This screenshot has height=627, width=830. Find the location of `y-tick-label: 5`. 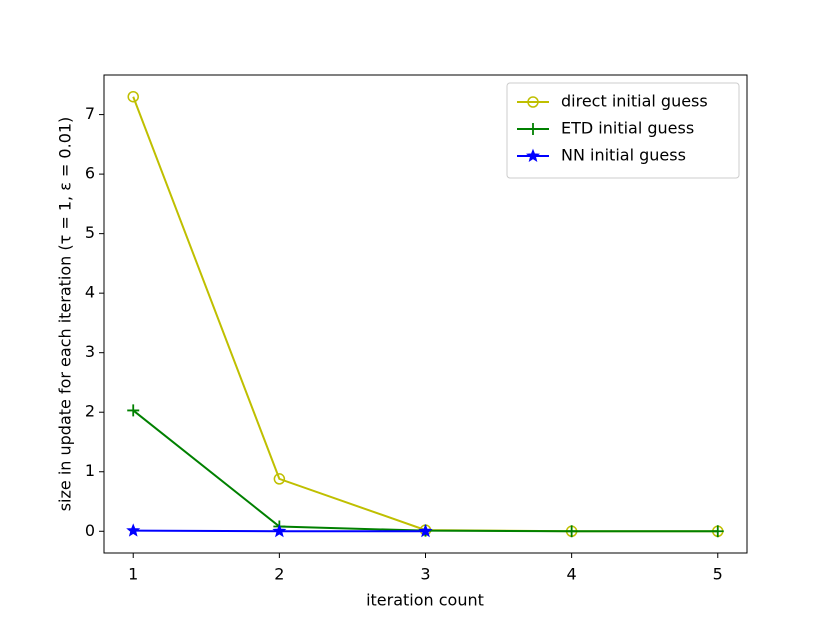

y-tick-label: 5 is located at coordinates (90, 232).